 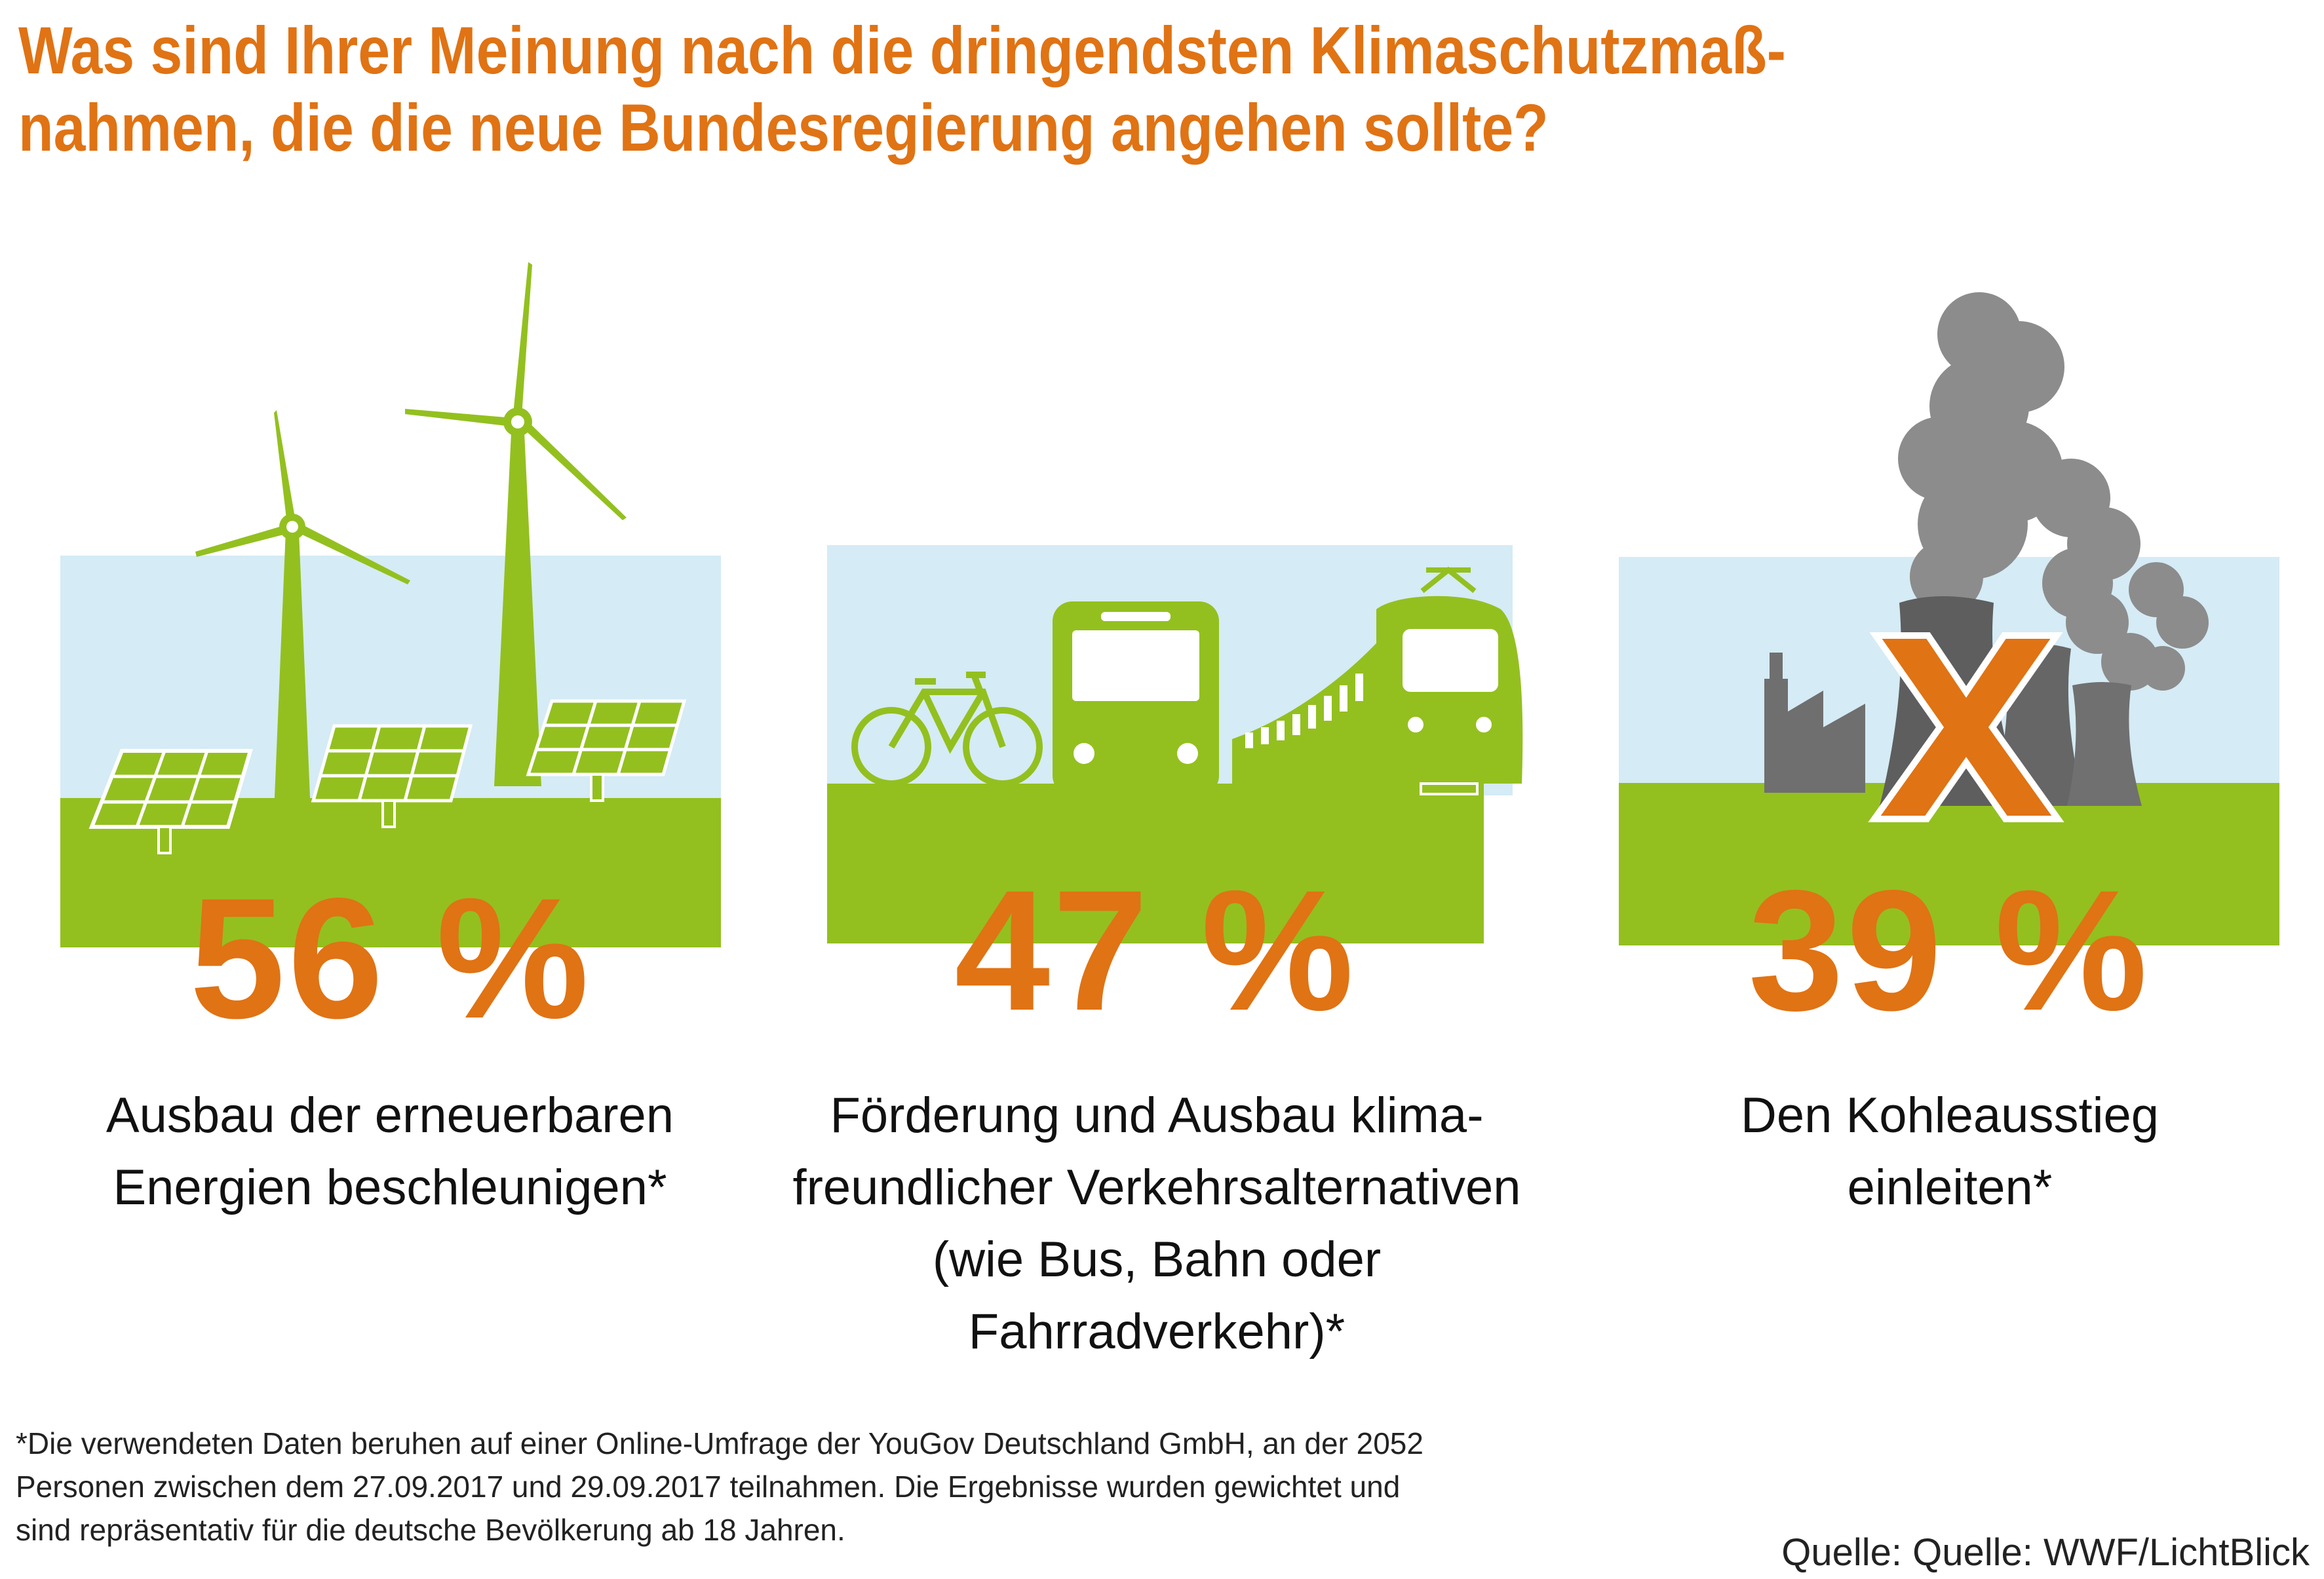 What do you see at coordinates (1157, 1115) in the screenshot?
I see `category-label-line: Förderung und Ausbau klima-` at bounding box center [1157, 1115].